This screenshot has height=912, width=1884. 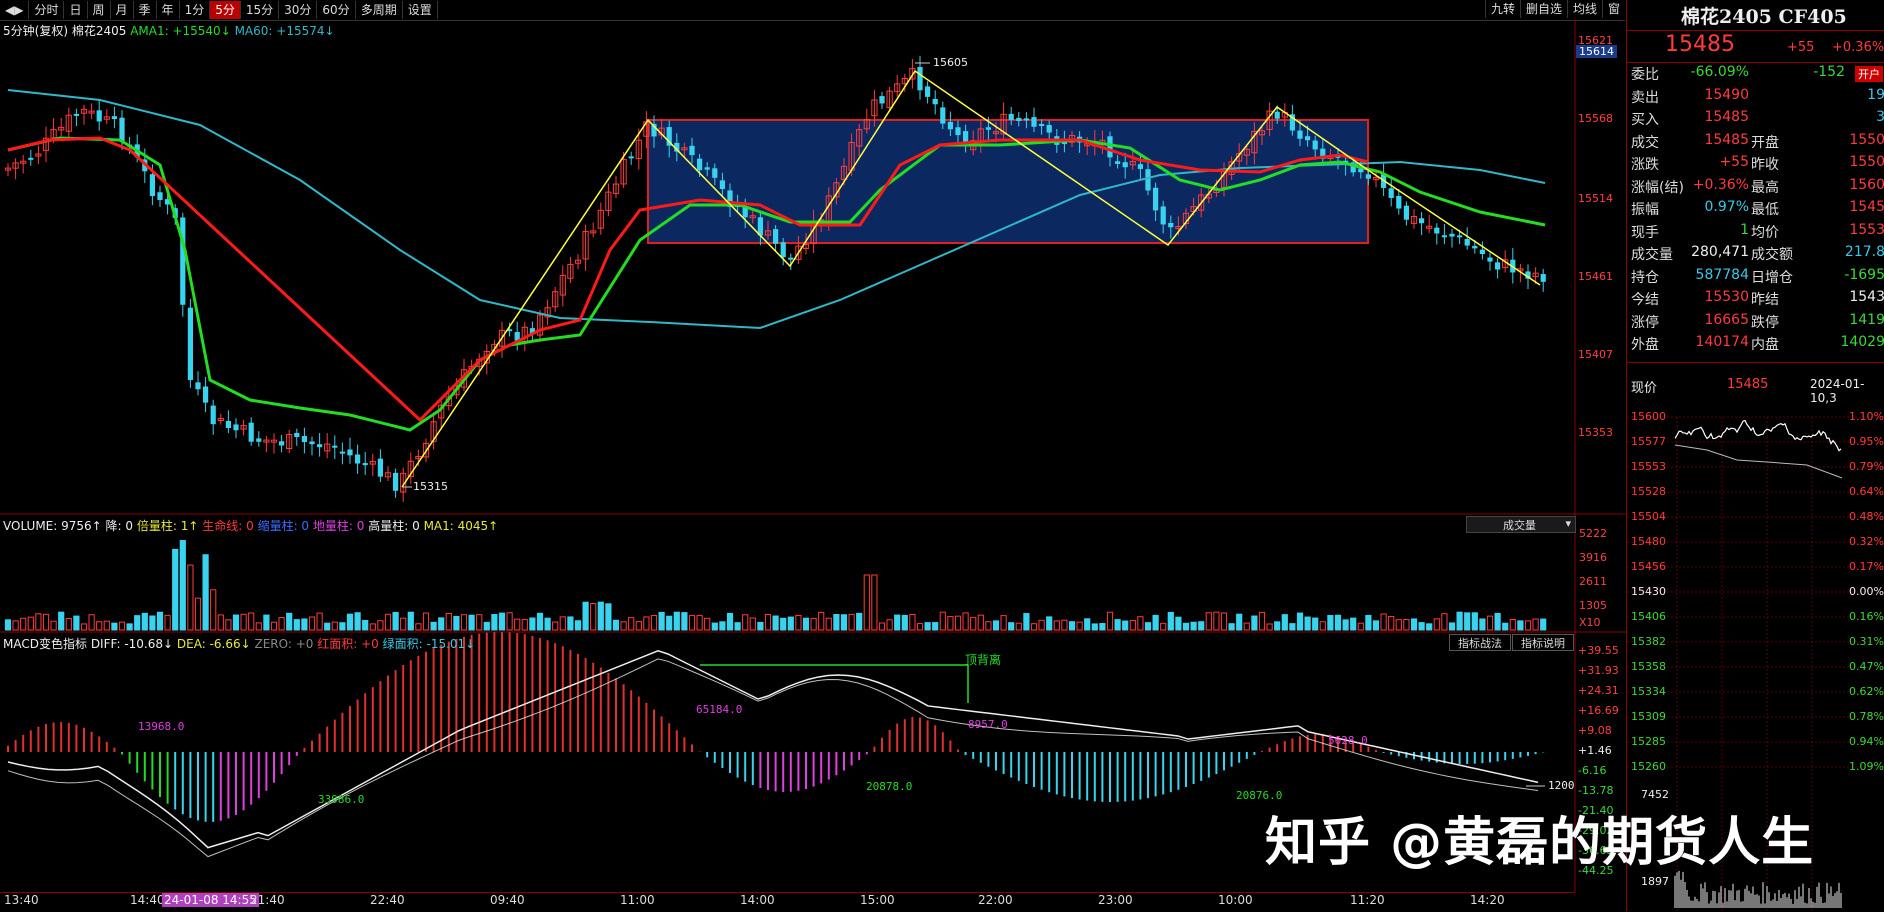 What do you see at coordinates (1755, 120) in the screenshot?
I see `quote-row: 买入 15485 3` at bounding box center [1755, 120].